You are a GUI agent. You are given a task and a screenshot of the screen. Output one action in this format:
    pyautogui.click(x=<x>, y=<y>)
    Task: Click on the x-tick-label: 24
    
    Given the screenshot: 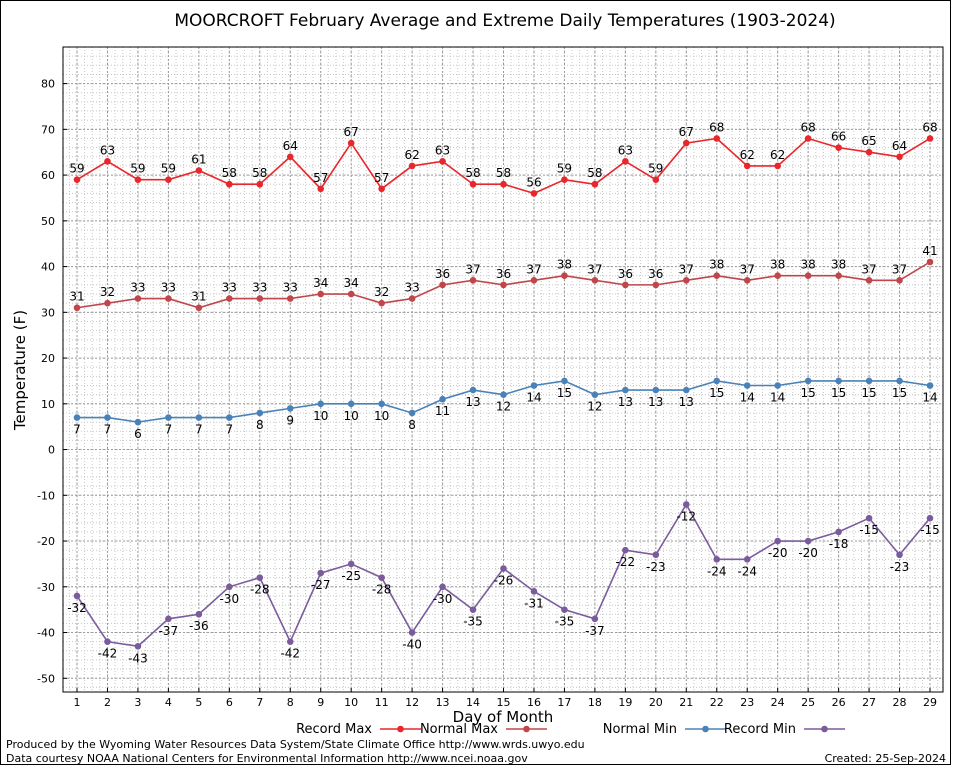 What is the action you would take?
    pyautogui.click(x=778, y=702)
    